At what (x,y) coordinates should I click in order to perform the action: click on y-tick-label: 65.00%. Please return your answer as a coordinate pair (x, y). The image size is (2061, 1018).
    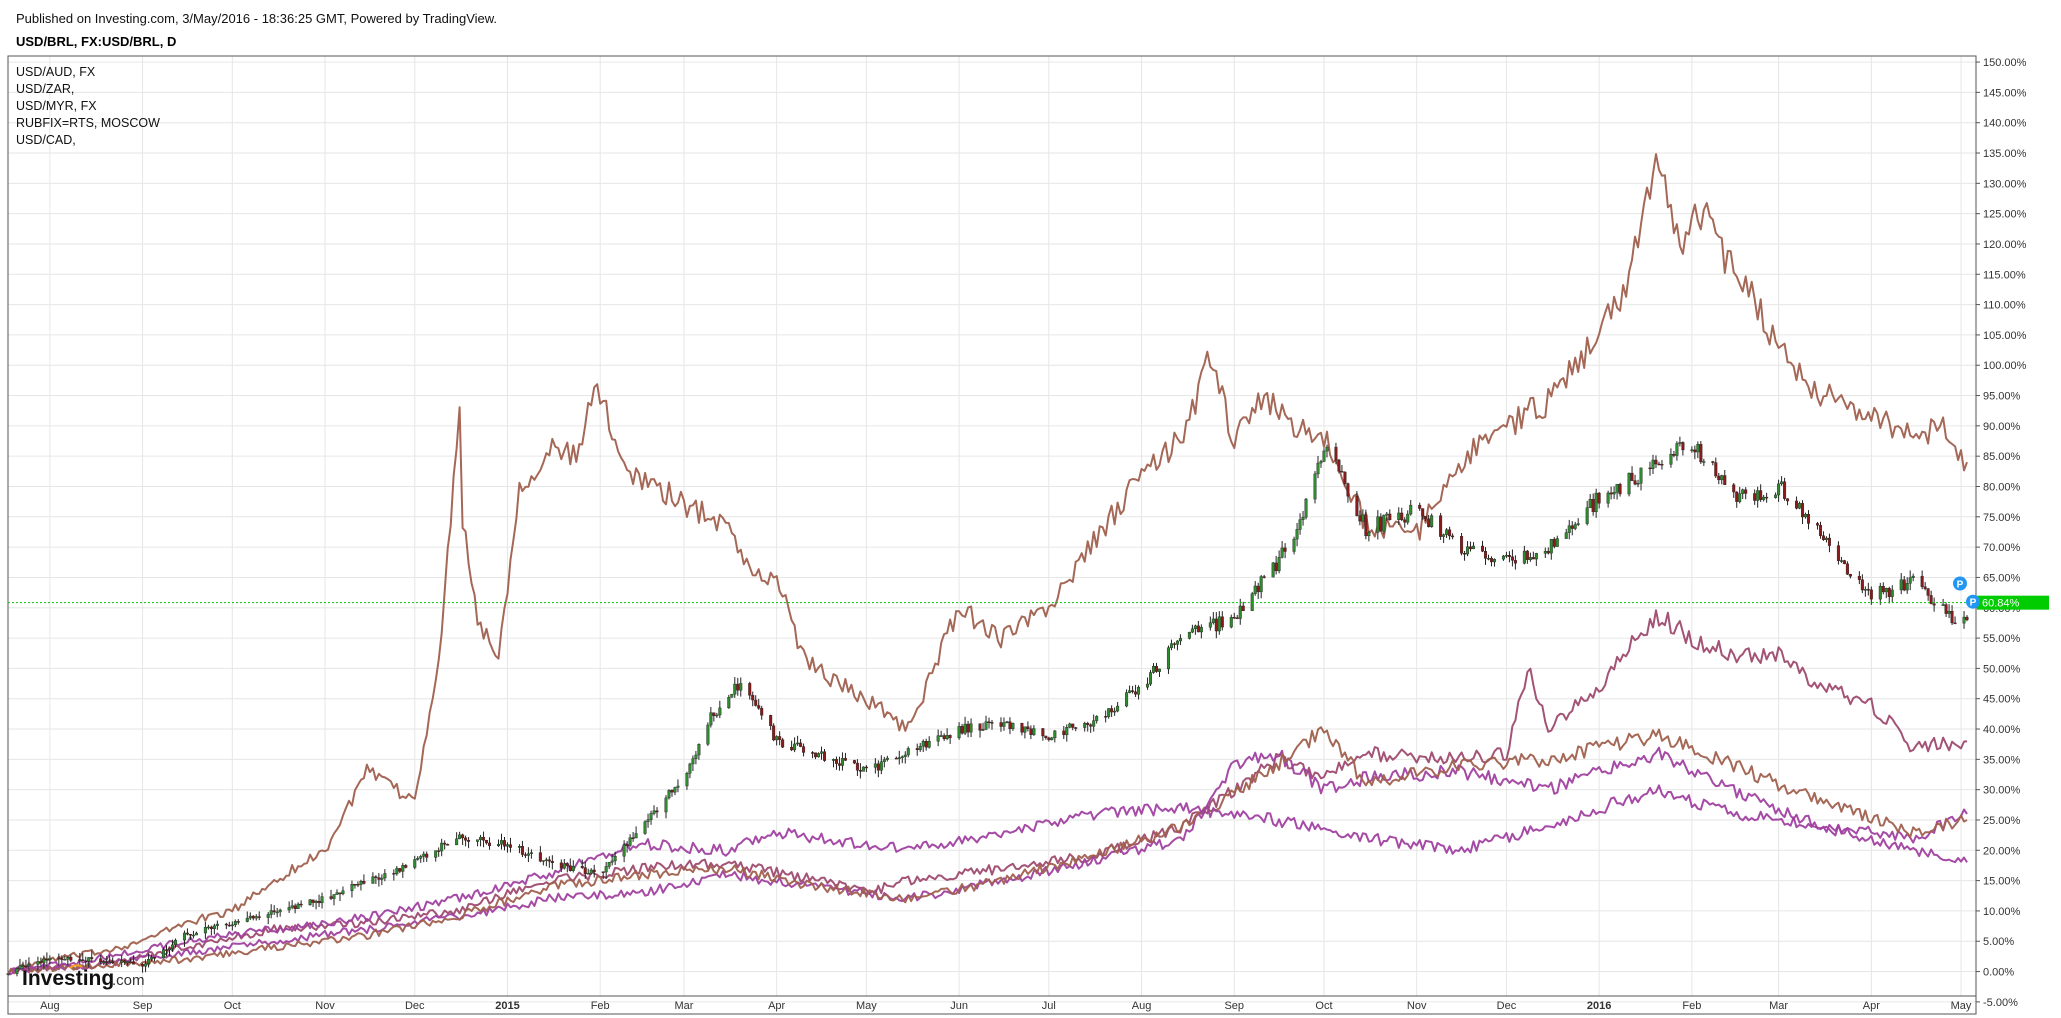
    Looking at the image, I should click on (2002, 578).